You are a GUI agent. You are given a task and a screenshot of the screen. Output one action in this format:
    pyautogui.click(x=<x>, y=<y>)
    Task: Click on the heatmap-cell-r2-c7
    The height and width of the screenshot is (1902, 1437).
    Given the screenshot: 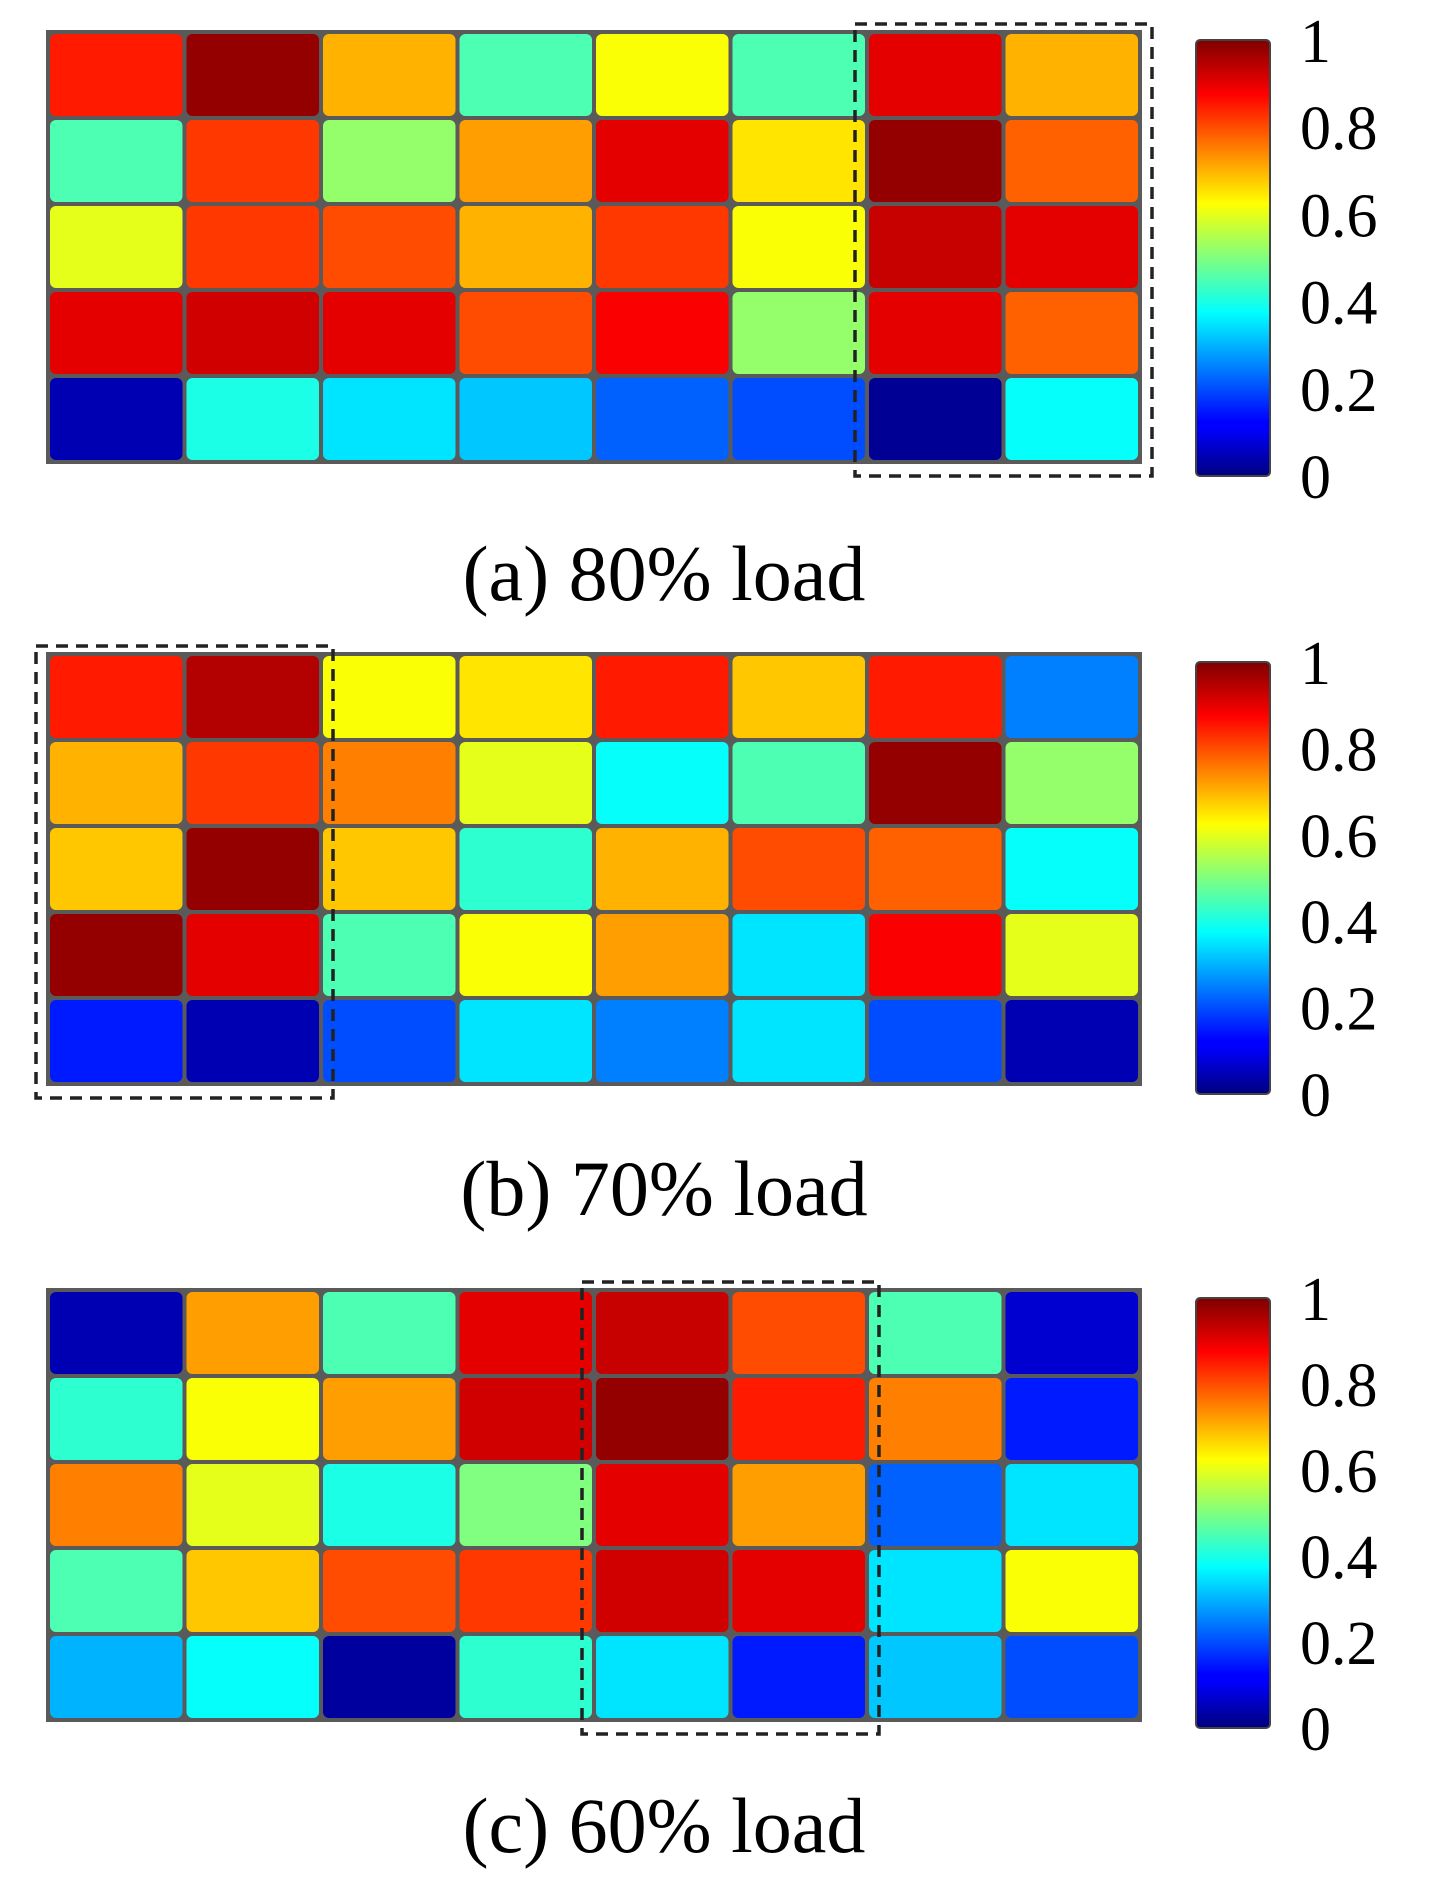 What is the action you would take?
    pyautogui.click(x=935, y=161)
    